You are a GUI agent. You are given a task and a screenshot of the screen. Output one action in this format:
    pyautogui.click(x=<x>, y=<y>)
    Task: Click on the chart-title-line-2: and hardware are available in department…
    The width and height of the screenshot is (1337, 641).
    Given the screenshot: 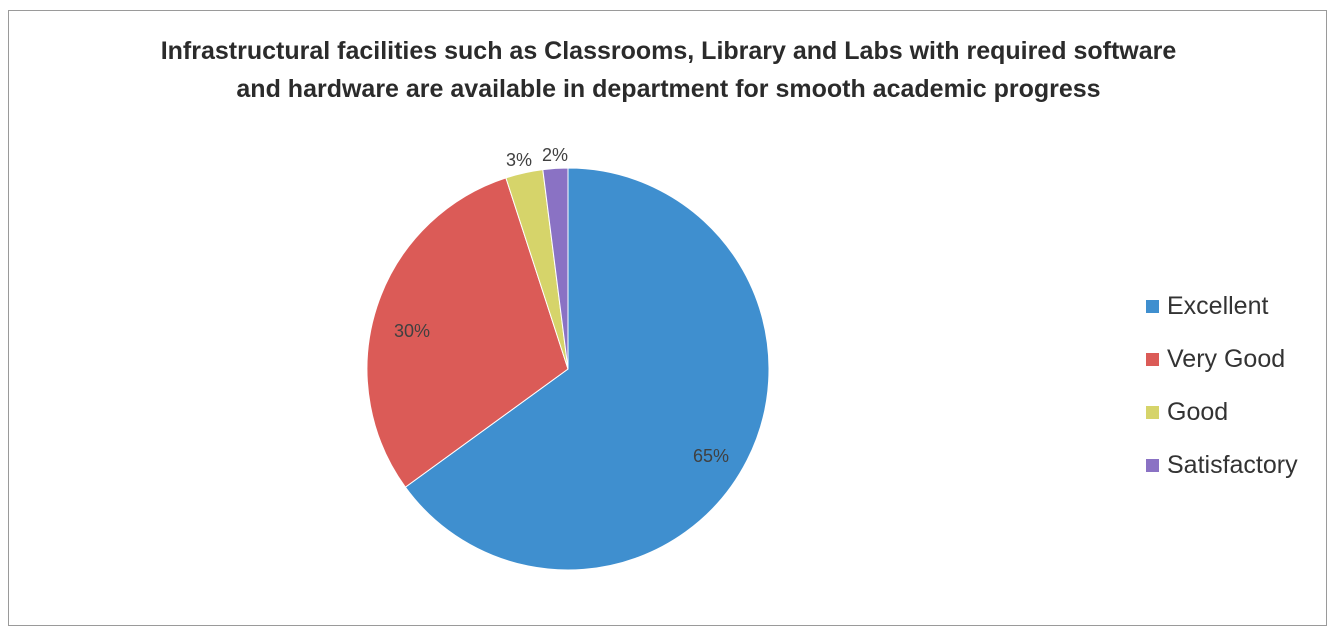 What is the action you would take?
    pyautogui.click(x=668, y=89)
    